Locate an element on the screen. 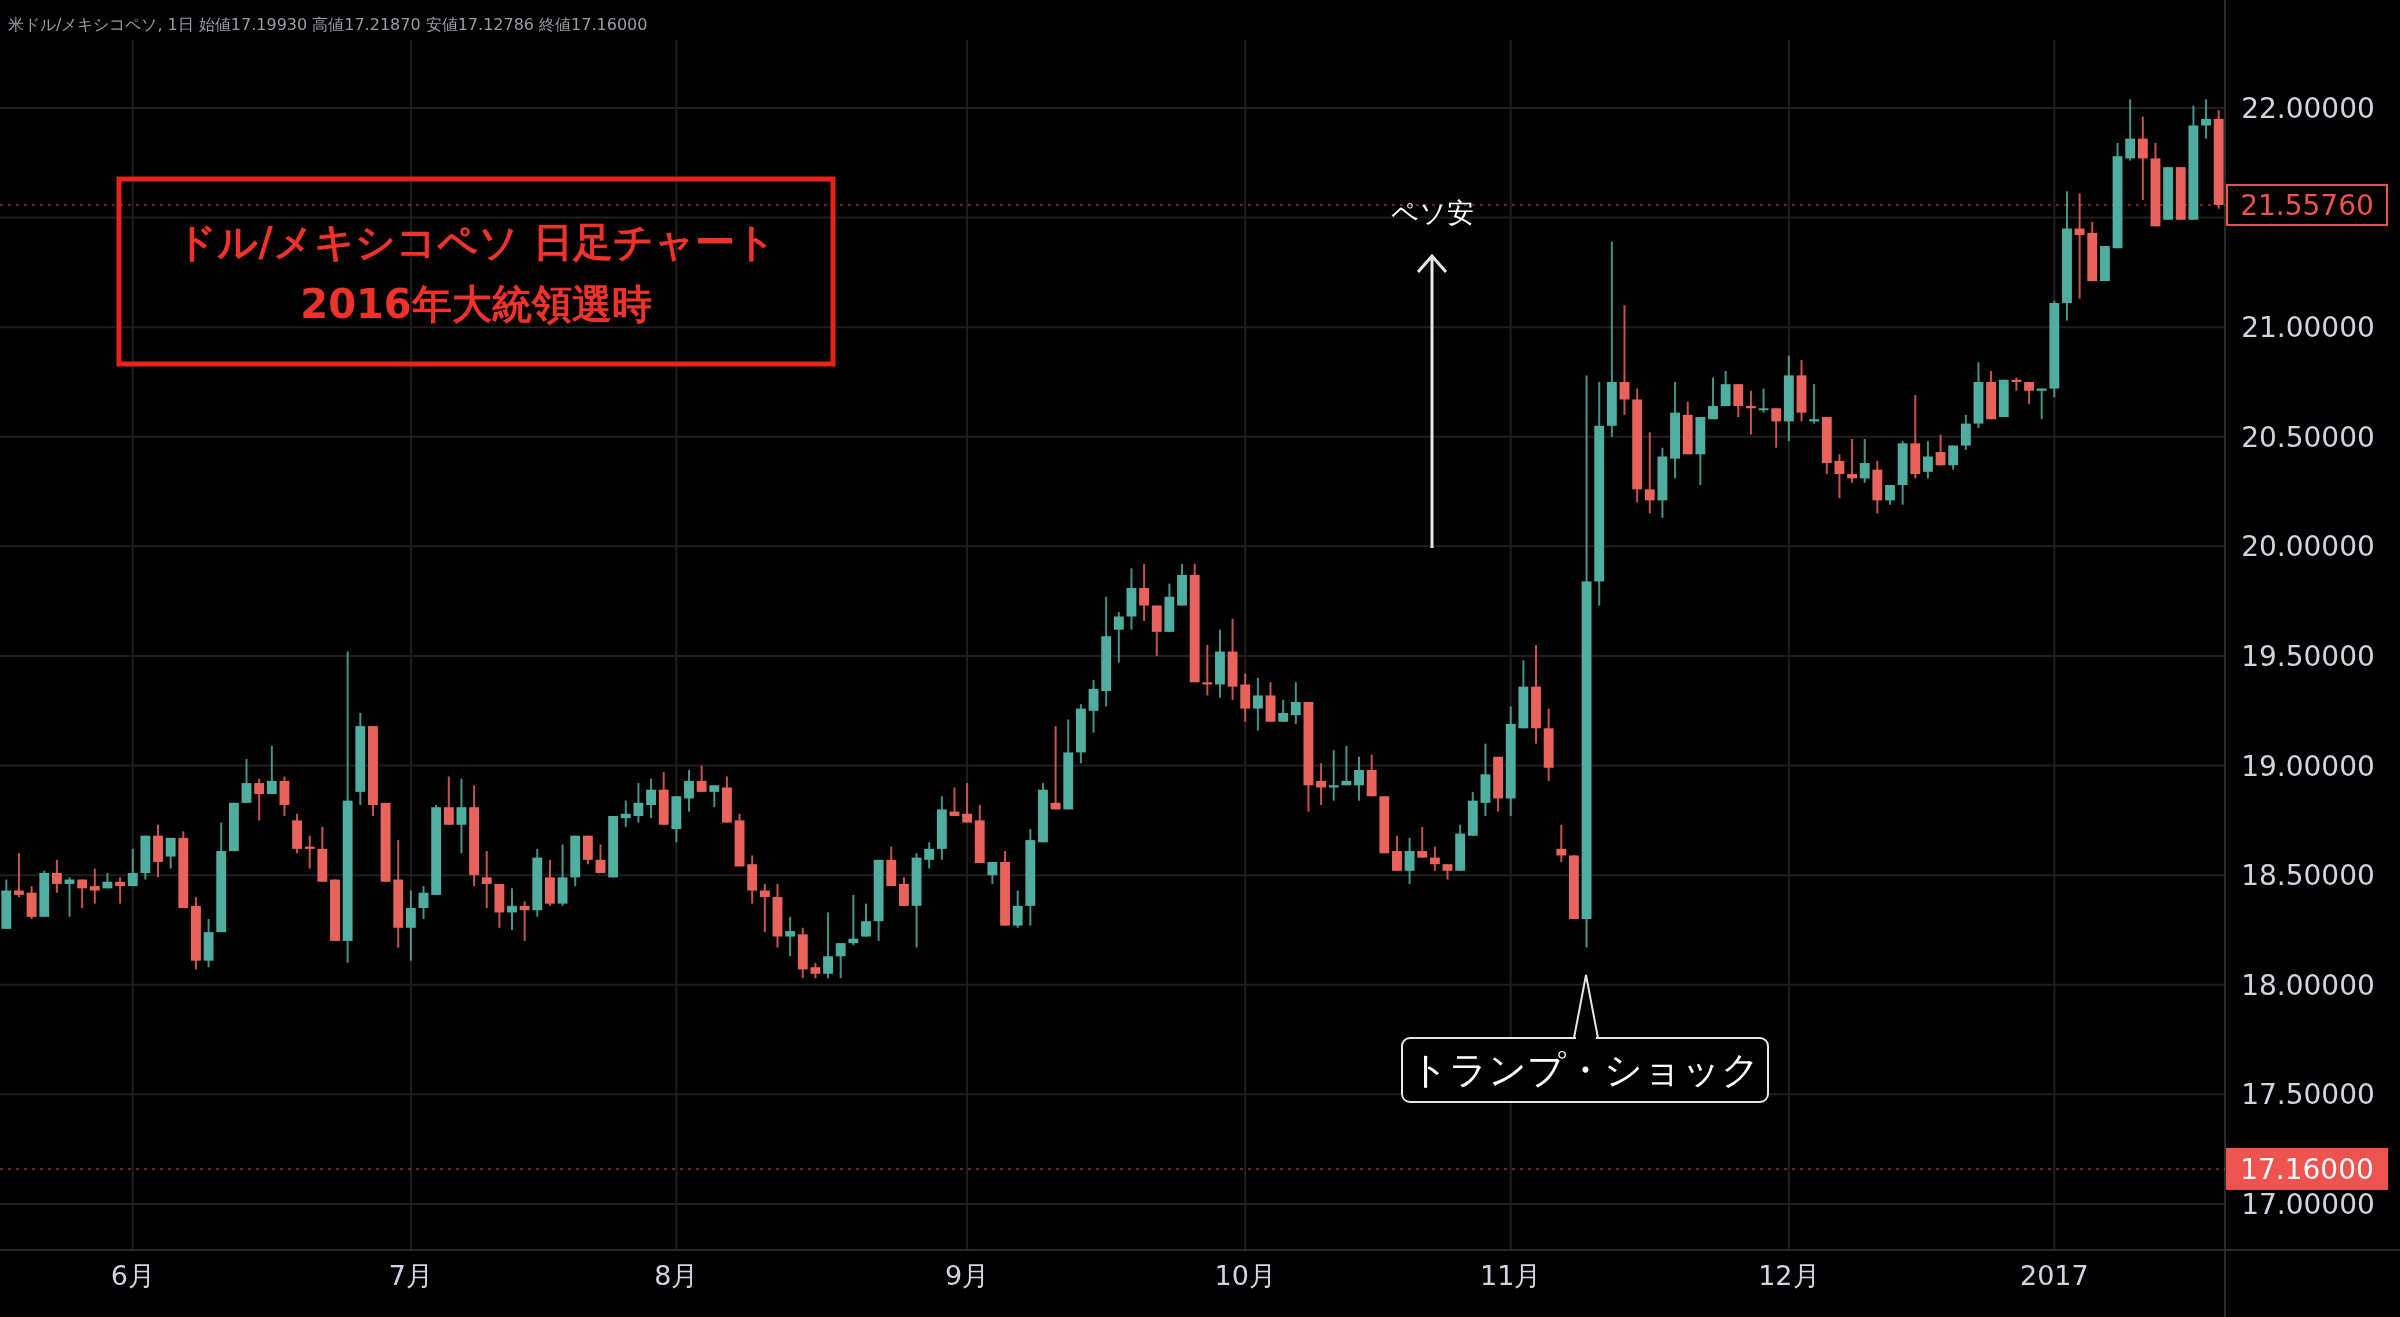 The image size is (2400, 1317). x-tick-label: 11月 is located at coordinates (1511, 1275).